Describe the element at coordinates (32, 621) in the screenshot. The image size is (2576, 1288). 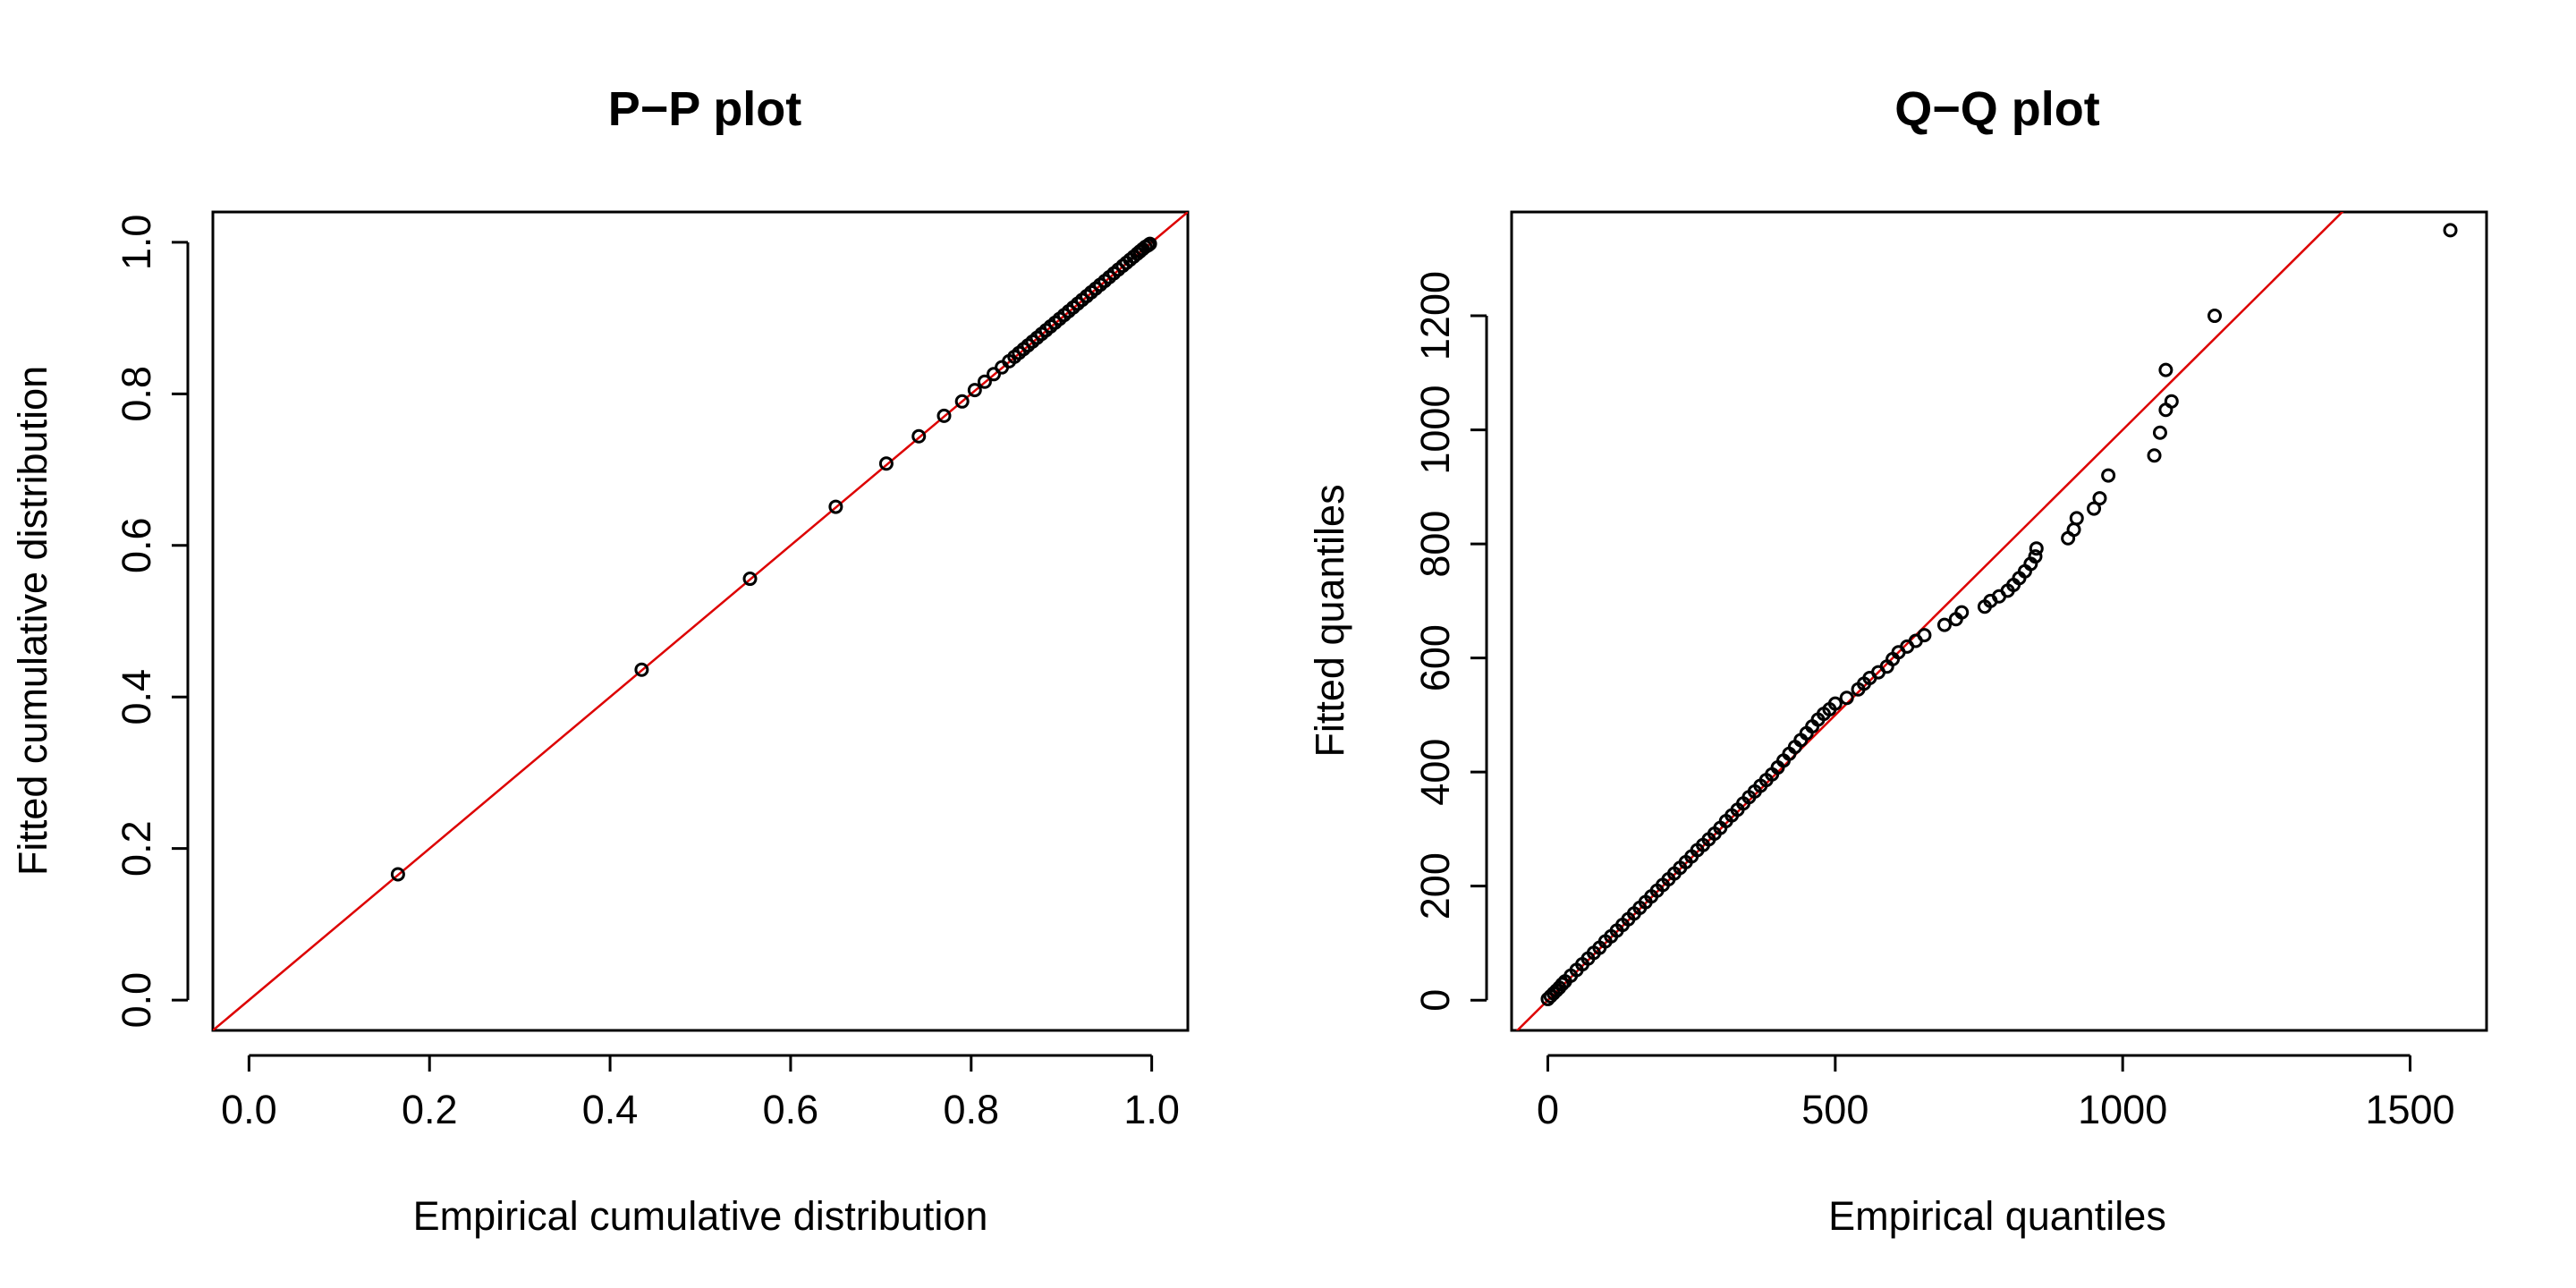
I see `pp-y-axis-label: Fitted cumulative distribution` at that location.